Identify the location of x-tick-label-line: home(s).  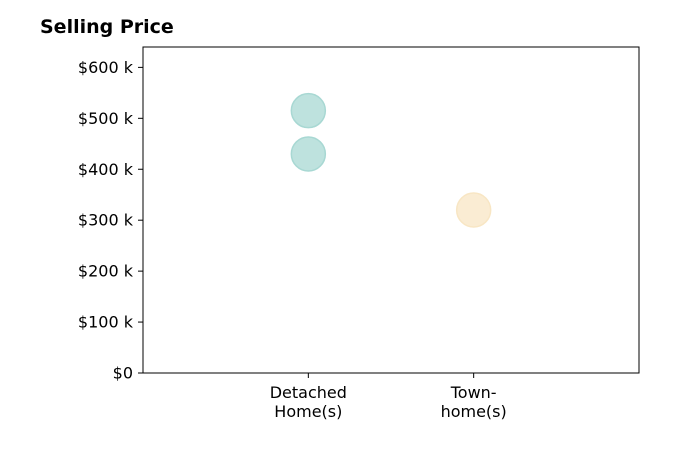
(474, 411).